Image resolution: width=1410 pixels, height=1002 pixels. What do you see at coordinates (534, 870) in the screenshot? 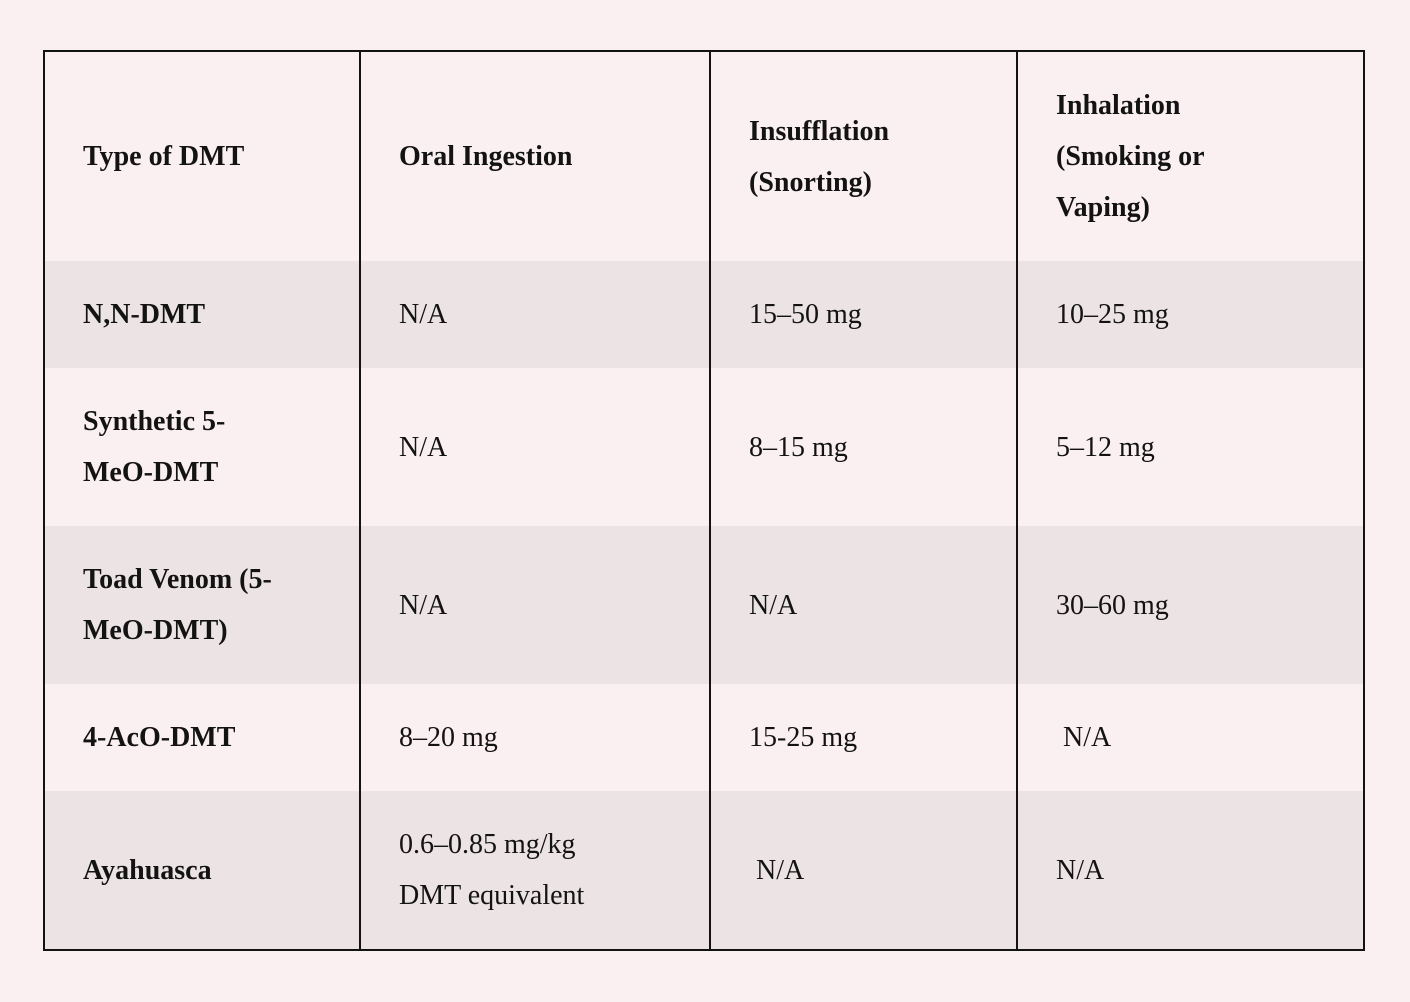
I see `cell-ayahuasca-oral: 0.6–0.85 mg/kg DMT equivalent` at bounding box center [534, 870].